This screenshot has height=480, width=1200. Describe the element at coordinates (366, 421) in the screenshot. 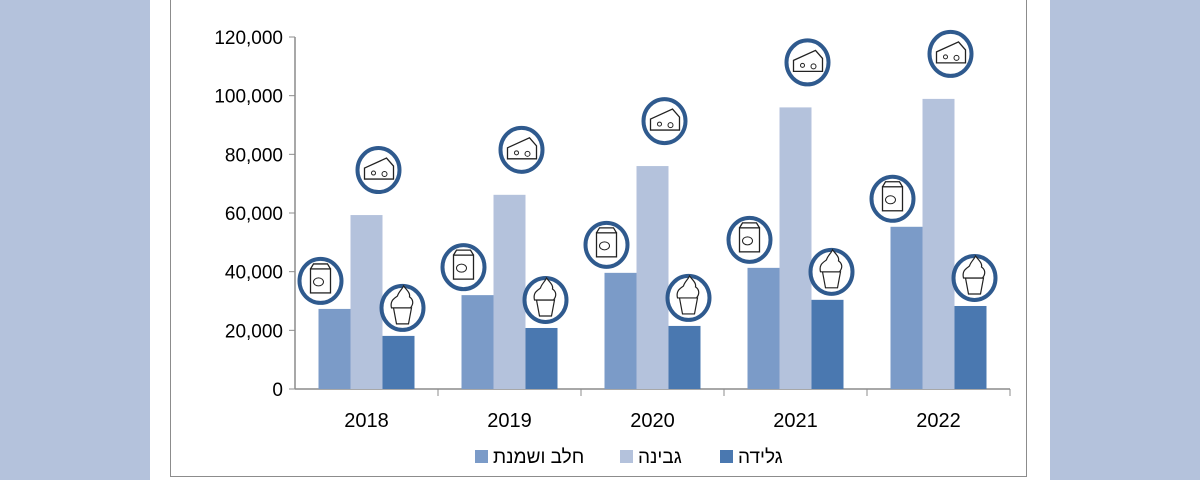

I see `x-tick-label: 2018` at that location.